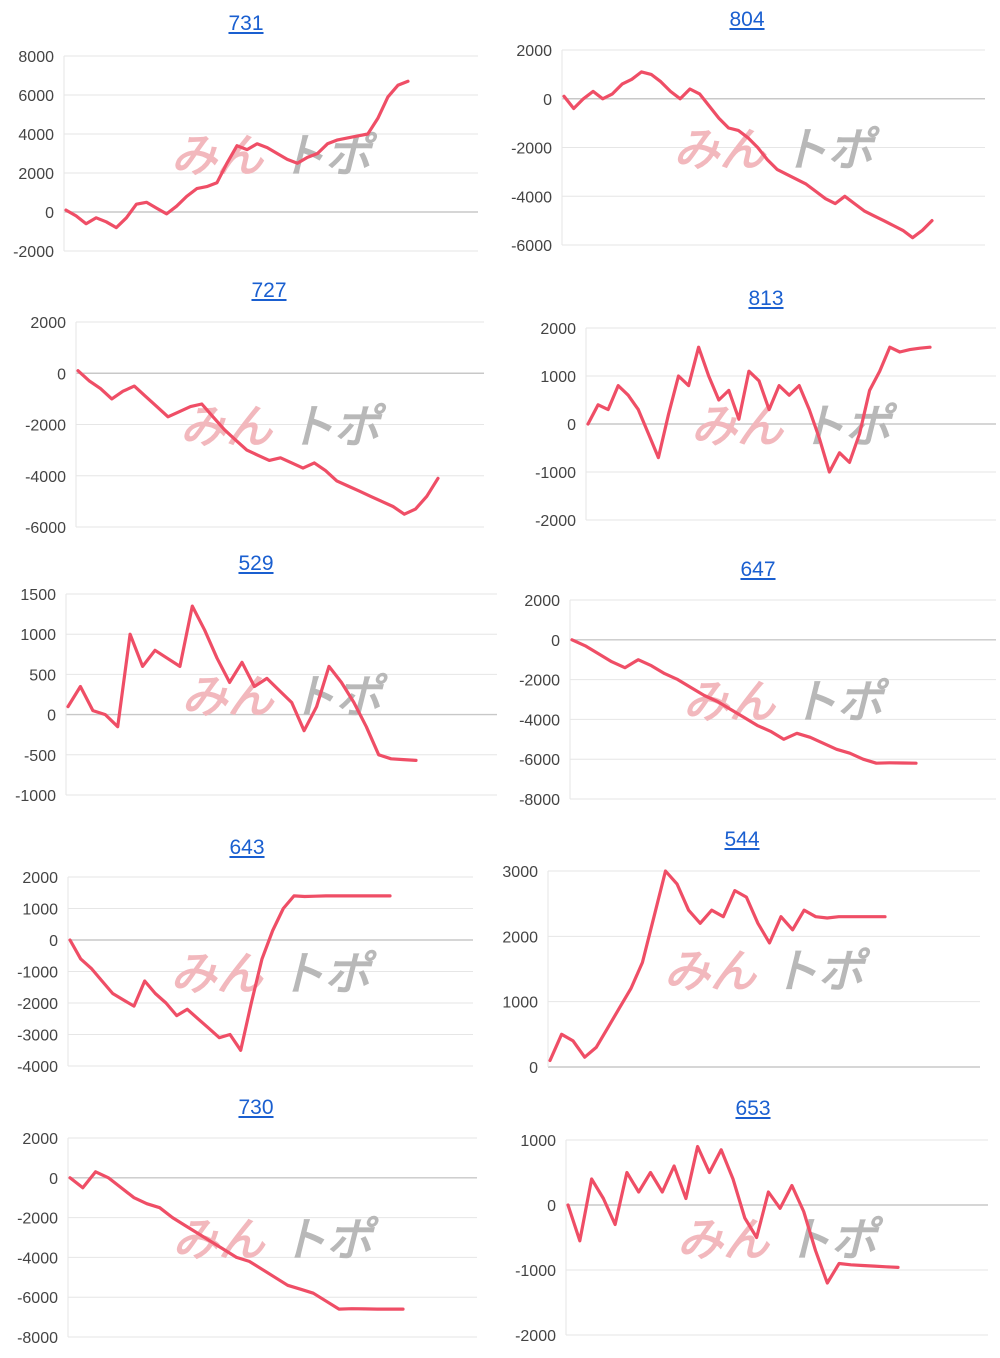  Describe the element at coordinates (246, 23) in the screenshot. I see `chart-title-link: 731` at that location.